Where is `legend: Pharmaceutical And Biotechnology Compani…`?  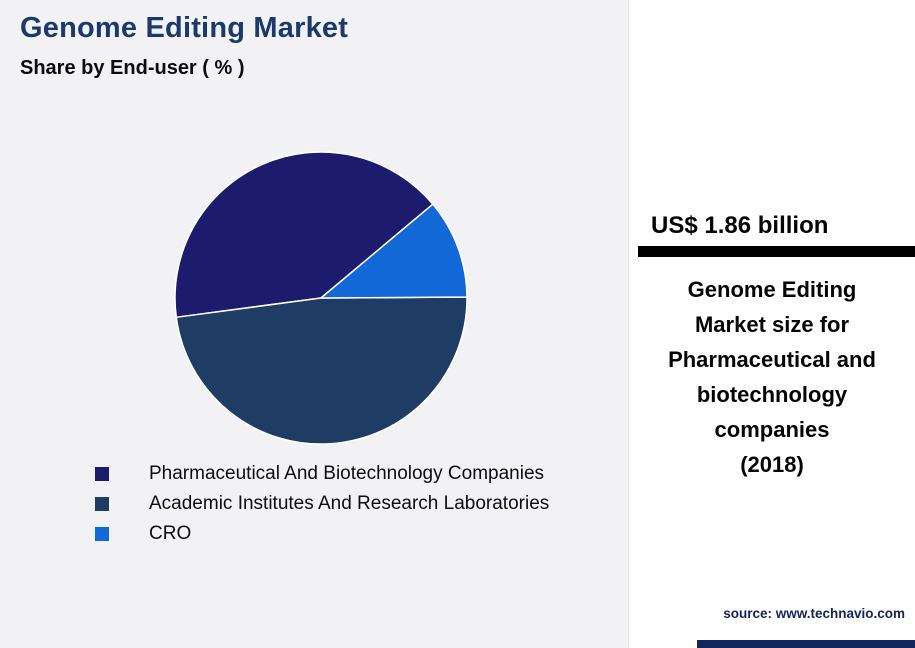 legend: Pharmaceutical And Biotechnology Compani… is located at coordinates (322, 504).